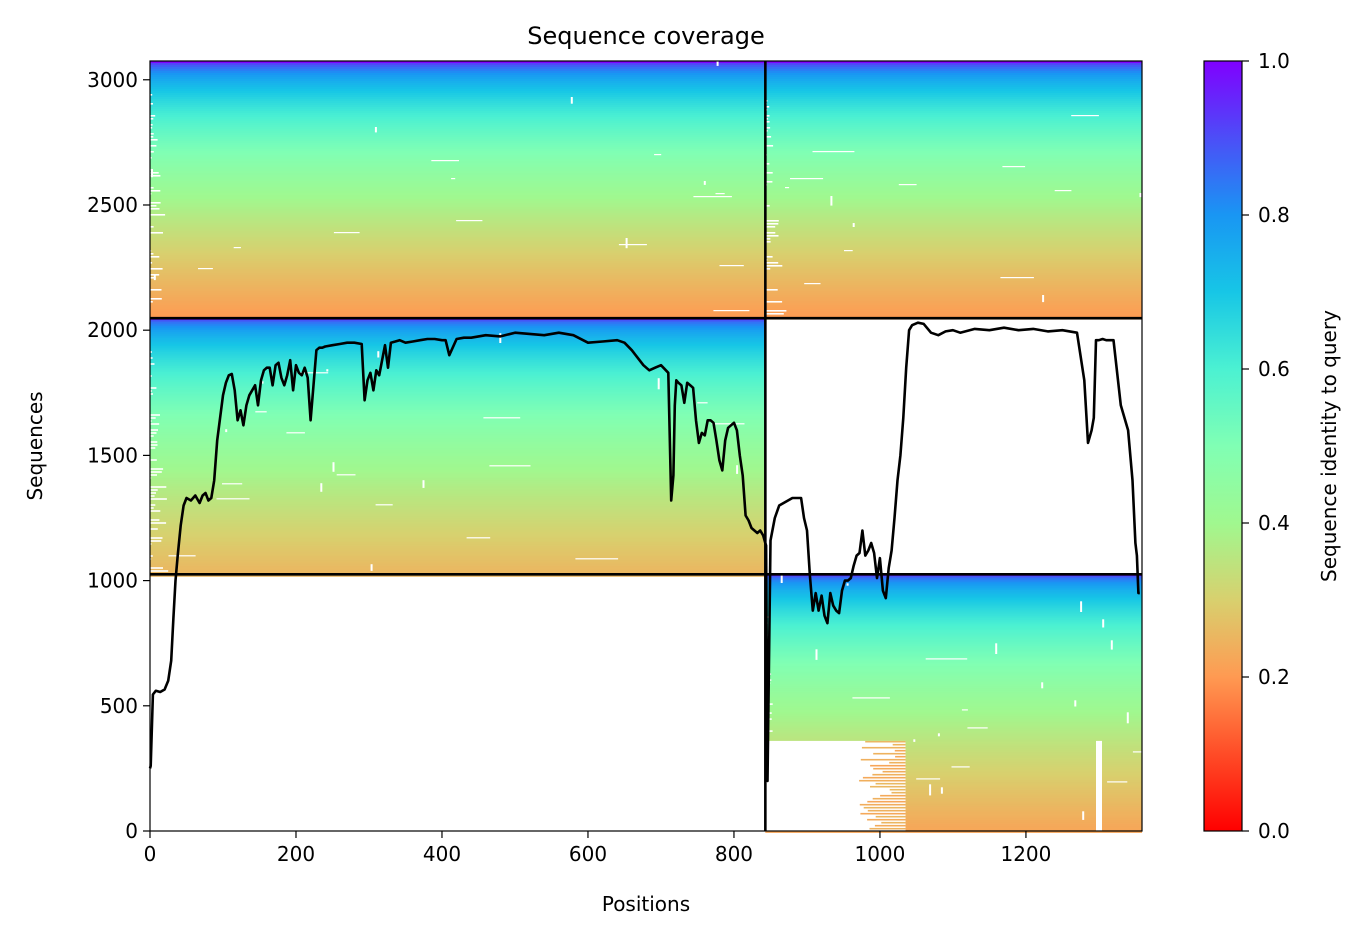  Describe the element at coordinates (645, 36) in the screenshot. I see `chart-title: Sequence coverage` at that location.